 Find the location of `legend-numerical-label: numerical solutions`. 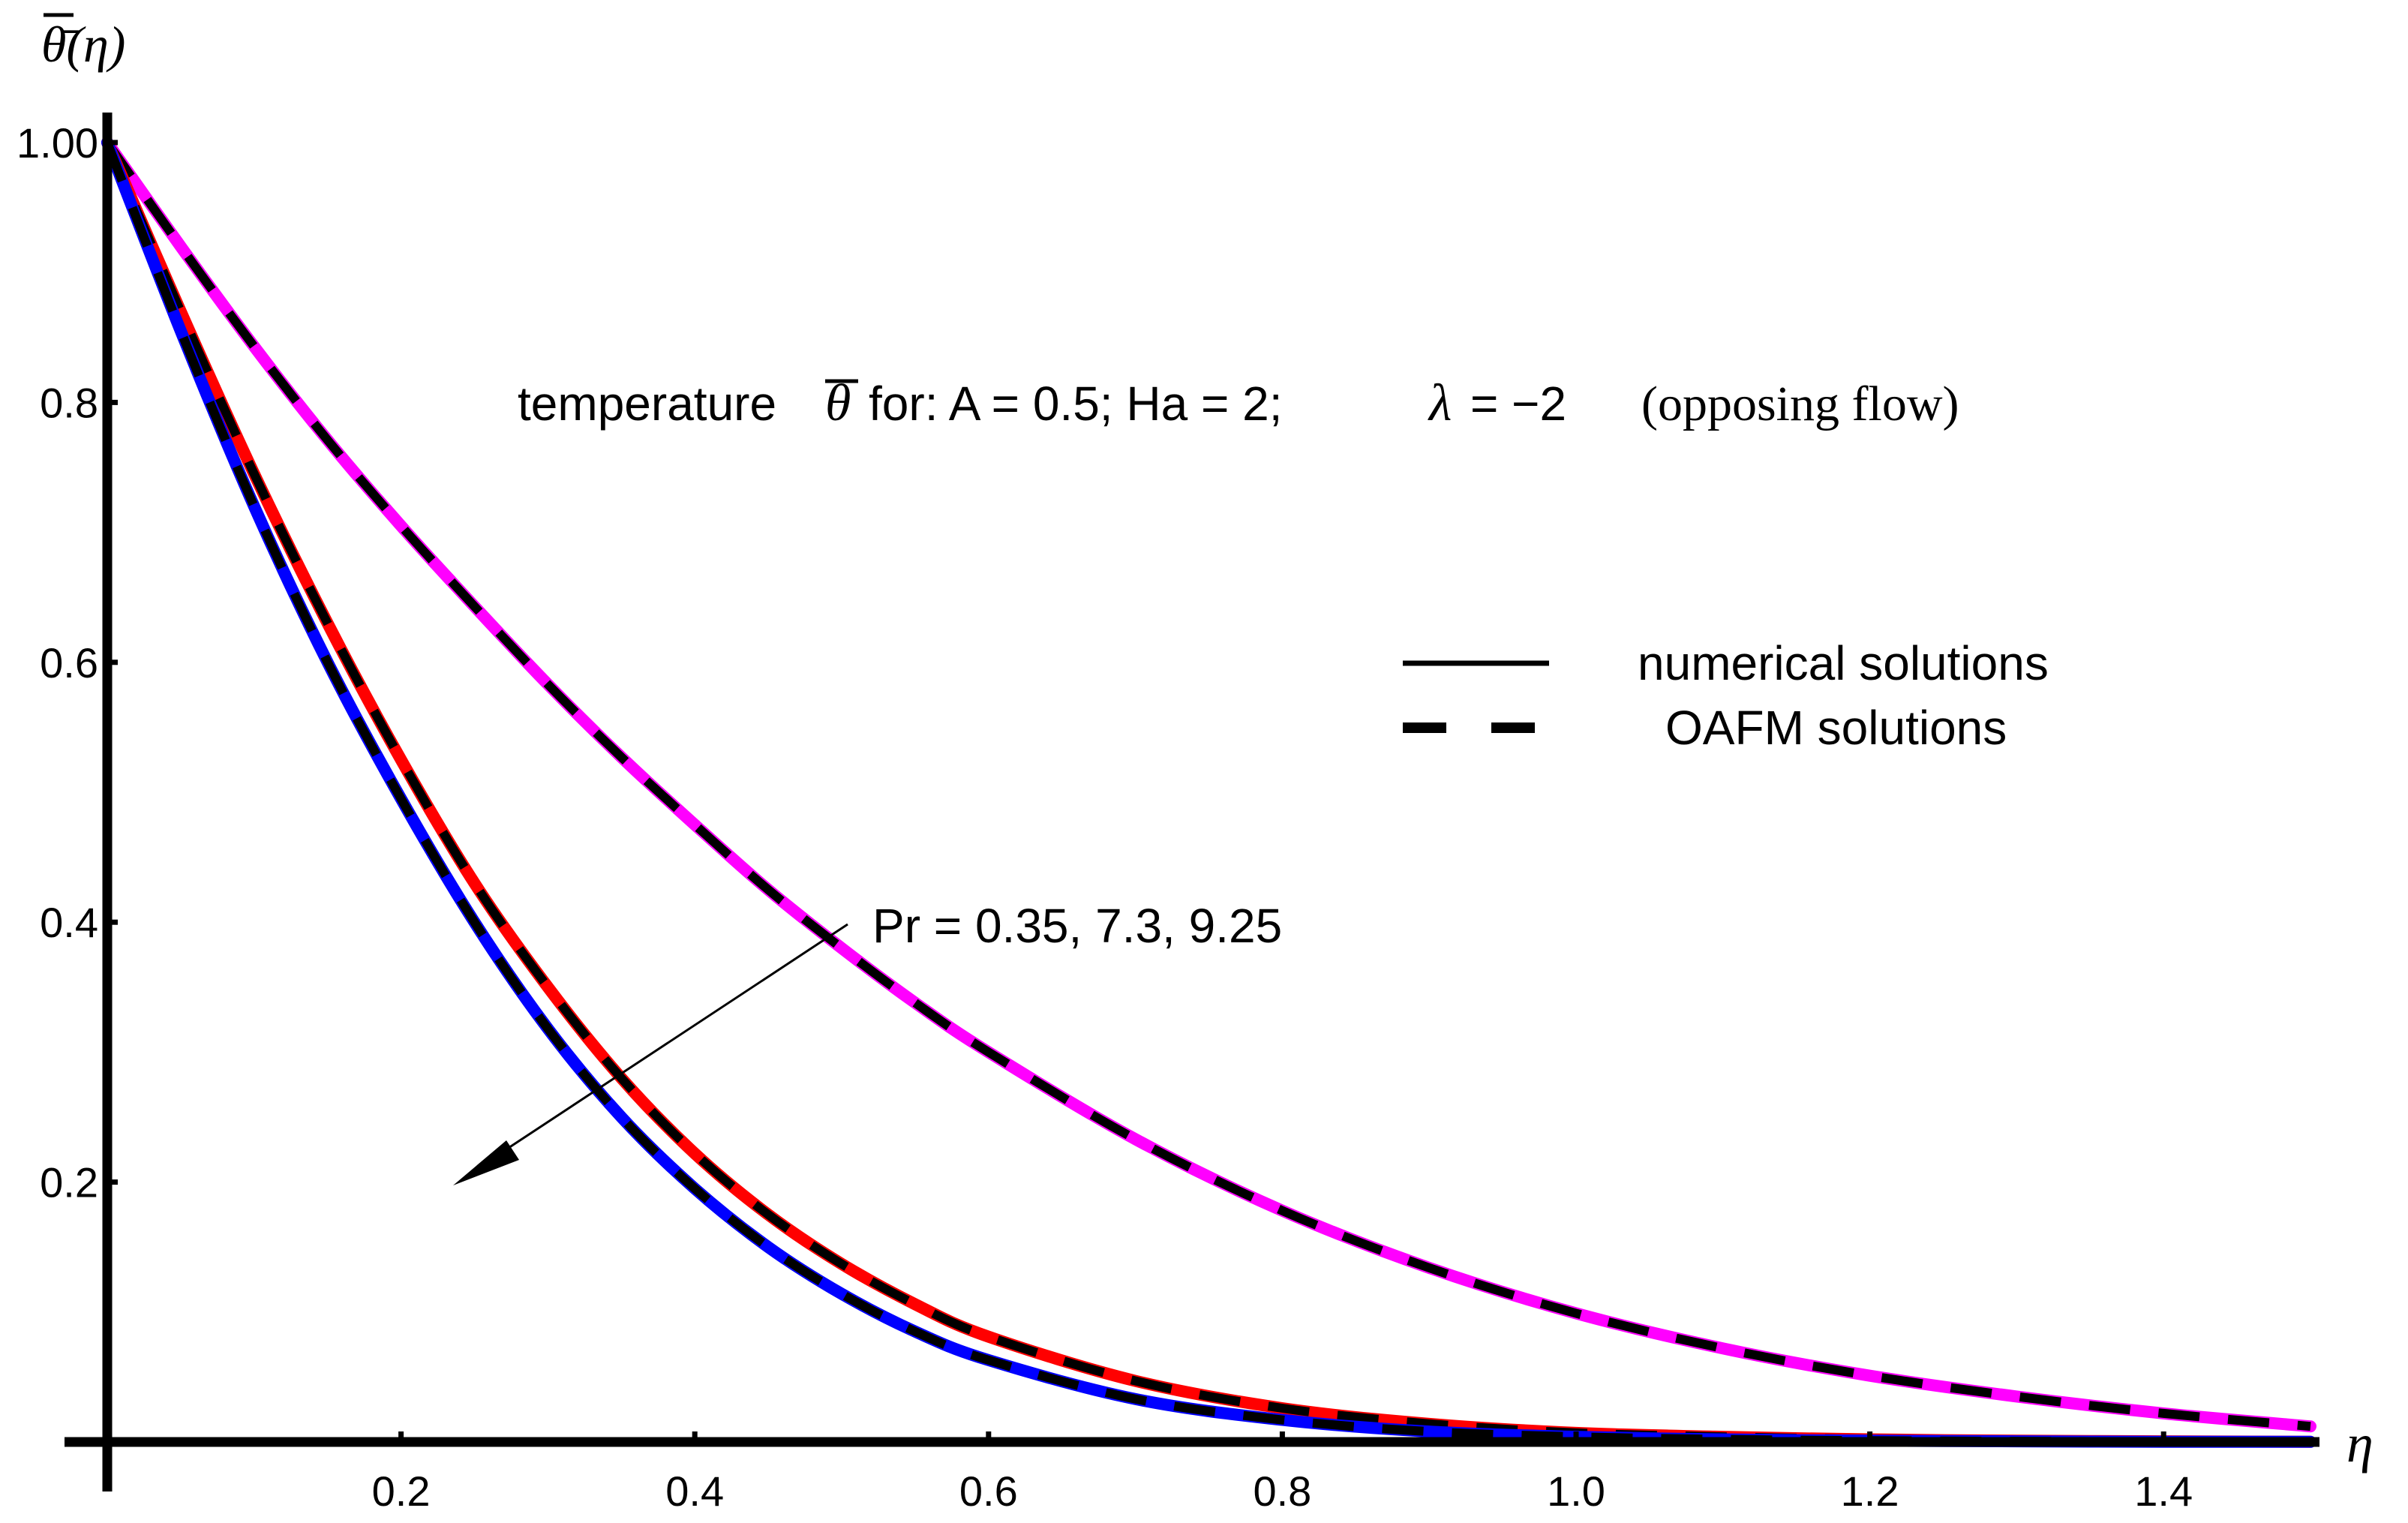

legend-numerical-label: numerical solutions is located at coordinates (1844, 663).